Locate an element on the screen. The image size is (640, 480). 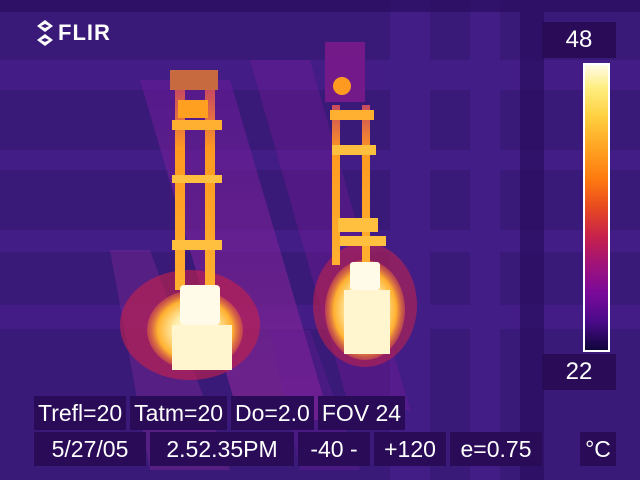
emissivity-label: e=0.75 is located at coordinates (496, 449).